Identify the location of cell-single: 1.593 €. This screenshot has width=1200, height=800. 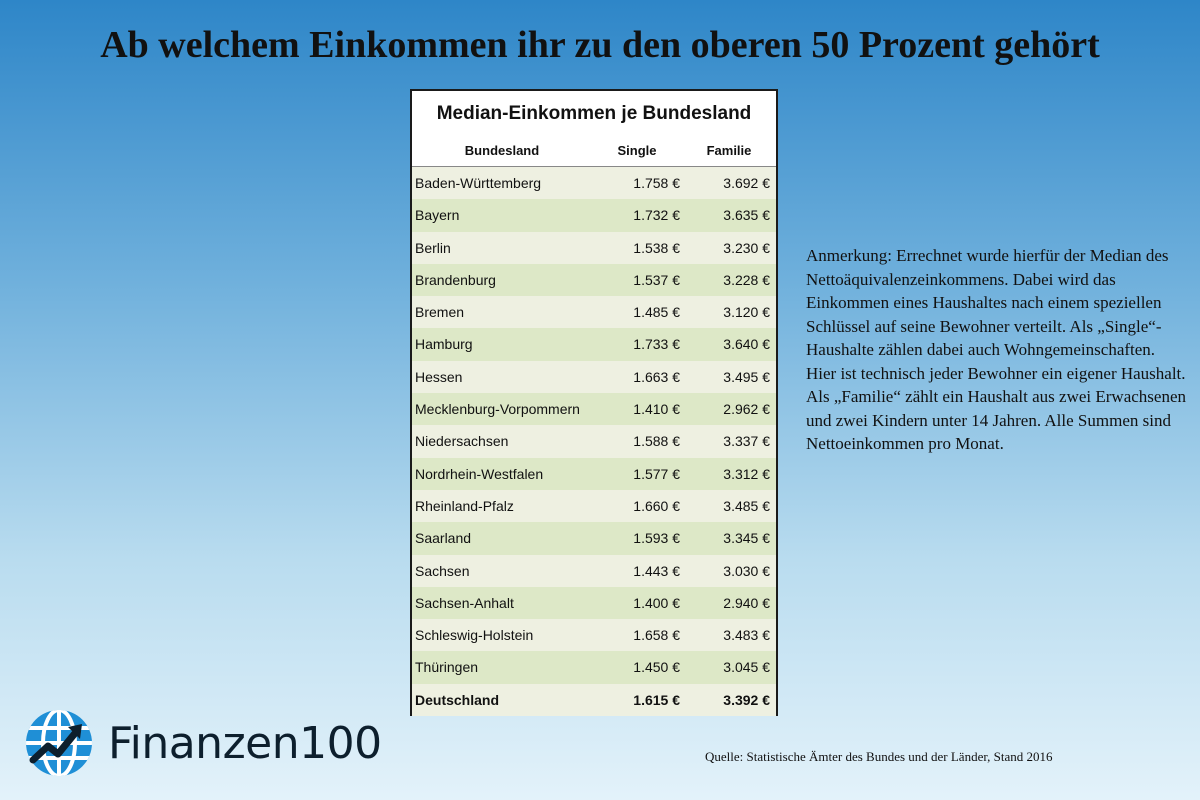
(656, 538).